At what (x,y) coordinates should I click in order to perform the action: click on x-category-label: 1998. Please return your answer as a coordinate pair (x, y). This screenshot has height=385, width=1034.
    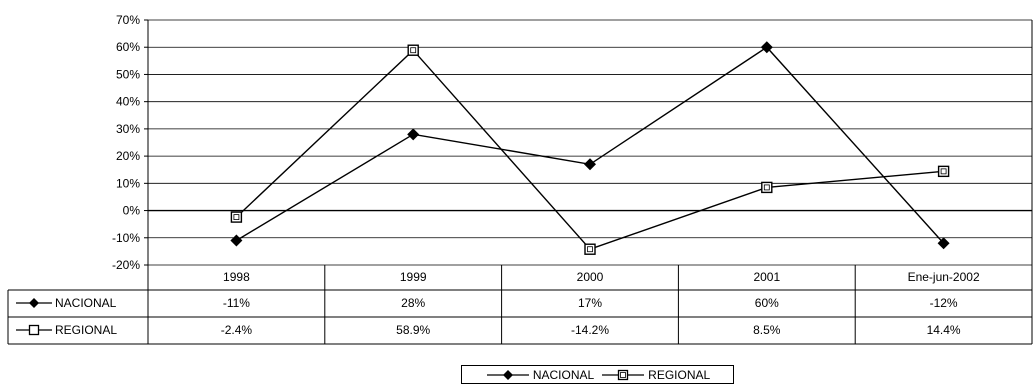
    Looking at the image, I should click on (236, 277).